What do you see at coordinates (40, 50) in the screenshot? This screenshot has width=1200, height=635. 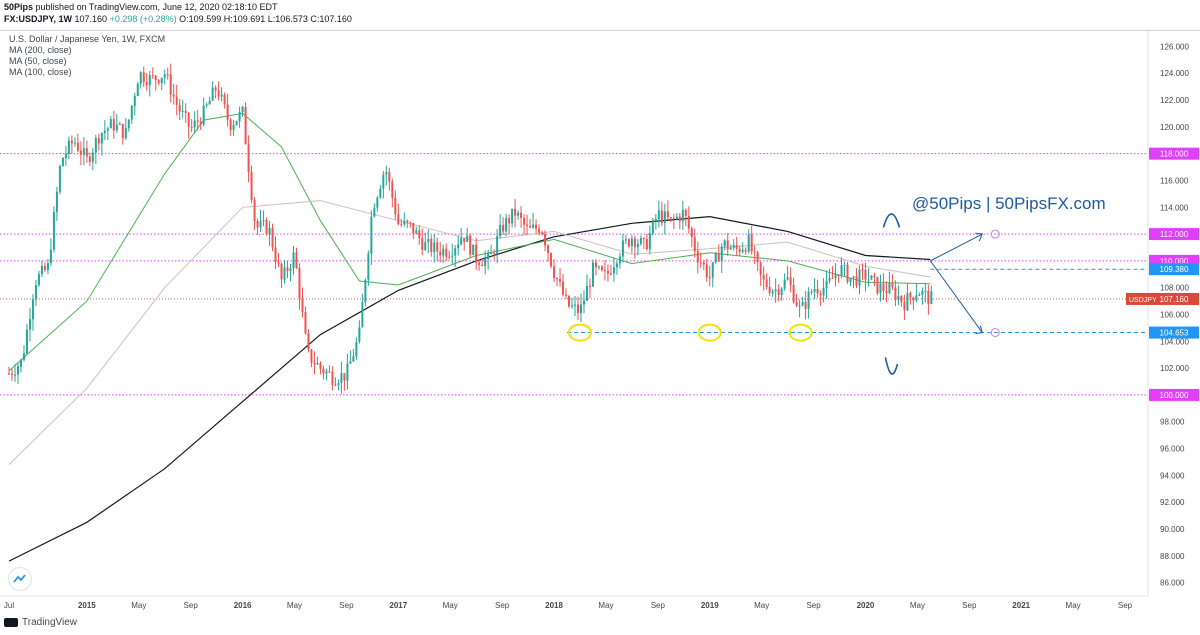 I see `legend-ma200: MA (200, close)` at bounding box center [40, 50].